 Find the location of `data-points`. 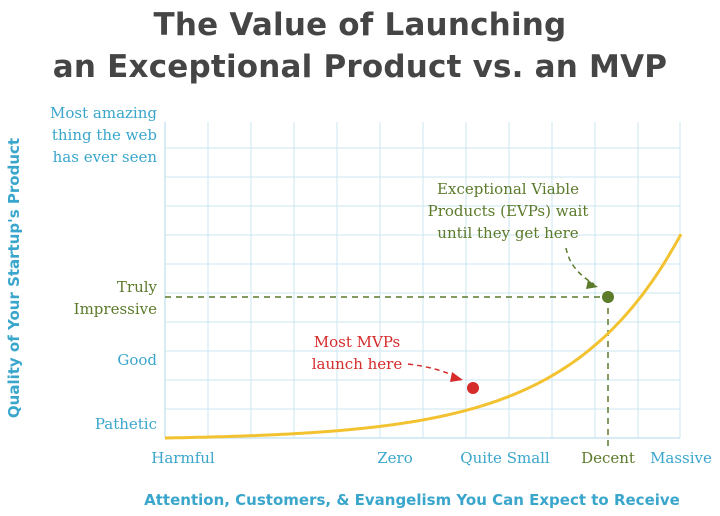

data-points is located at coordinates (540, 342).